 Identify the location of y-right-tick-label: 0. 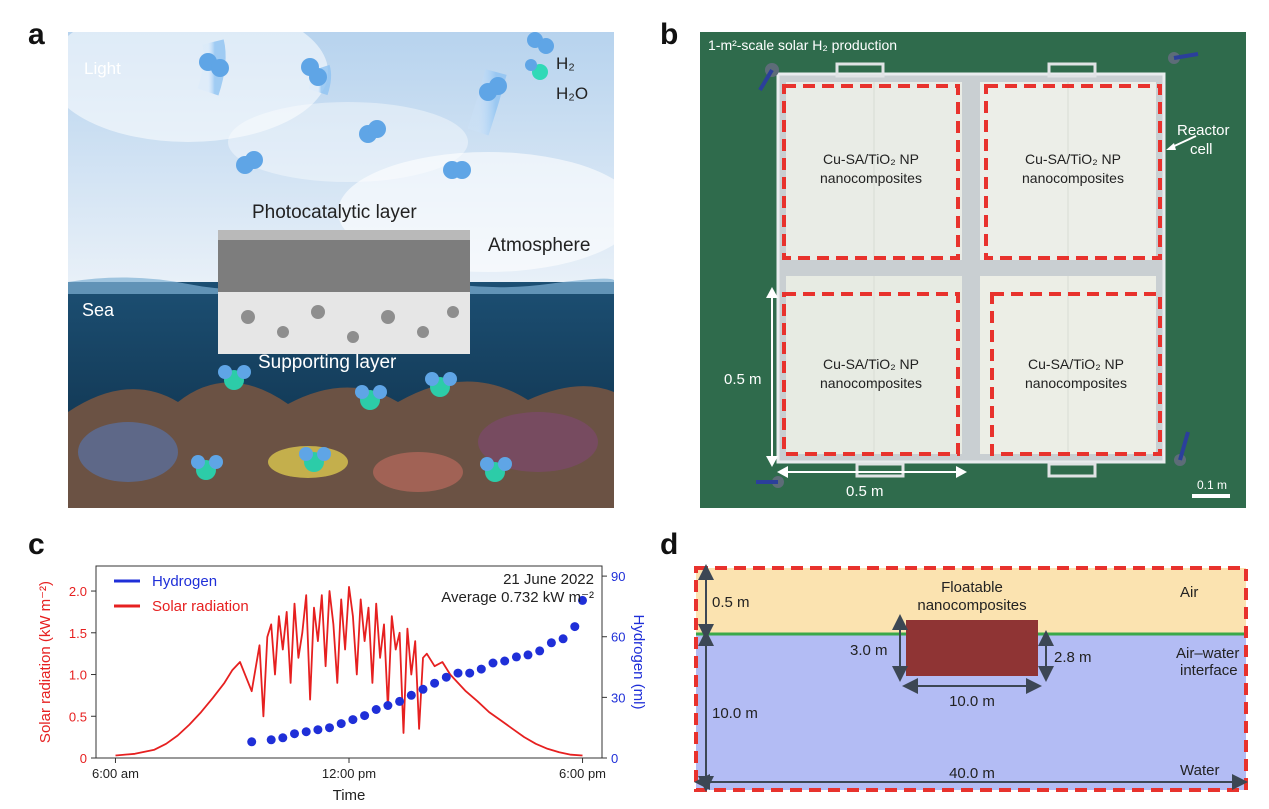
(614, 758).